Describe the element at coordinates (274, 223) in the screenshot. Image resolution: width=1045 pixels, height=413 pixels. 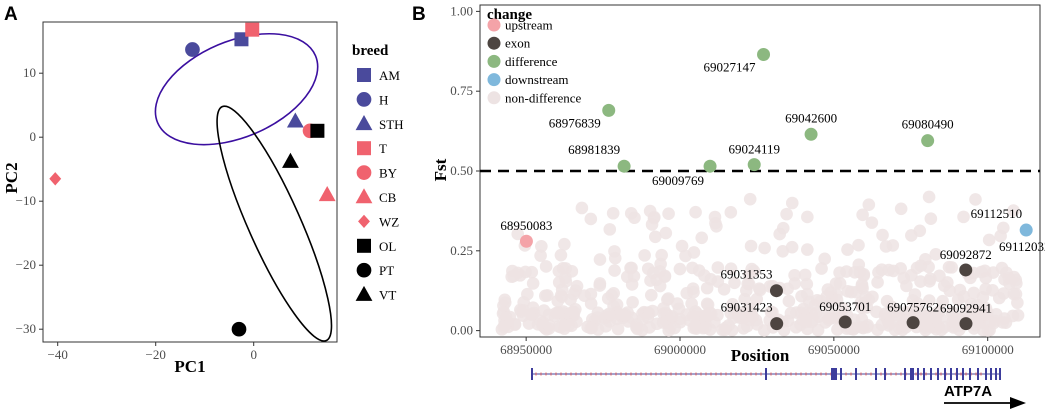
I see `cluster-ellipse` at that location.